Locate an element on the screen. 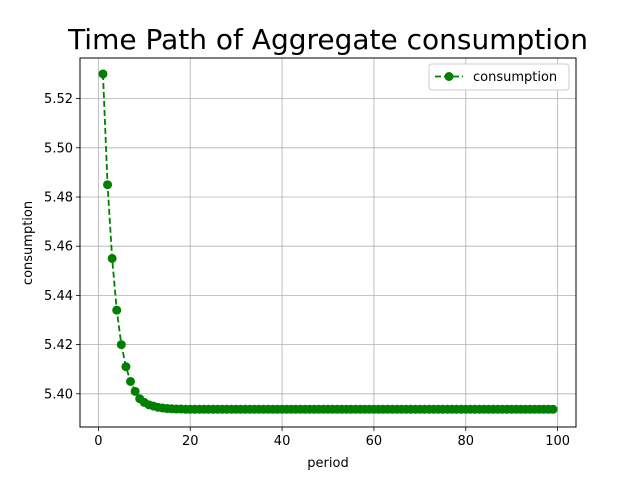 This screenshot has height=480, width=640. legend-box is located at coordinates (499, 77).